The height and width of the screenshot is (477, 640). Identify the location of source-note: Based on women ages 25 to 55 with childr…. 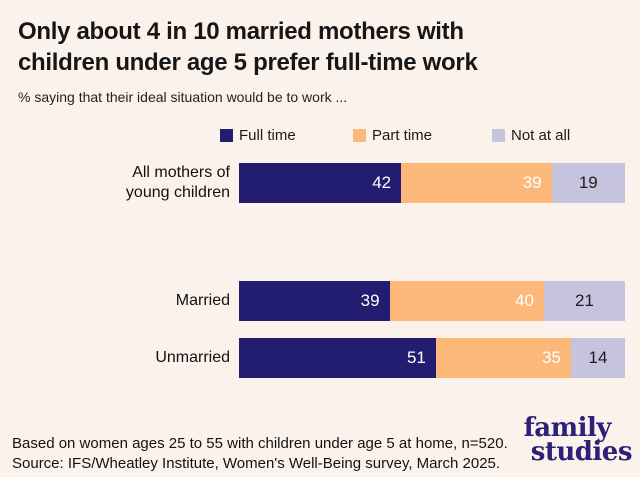
(260, 454).